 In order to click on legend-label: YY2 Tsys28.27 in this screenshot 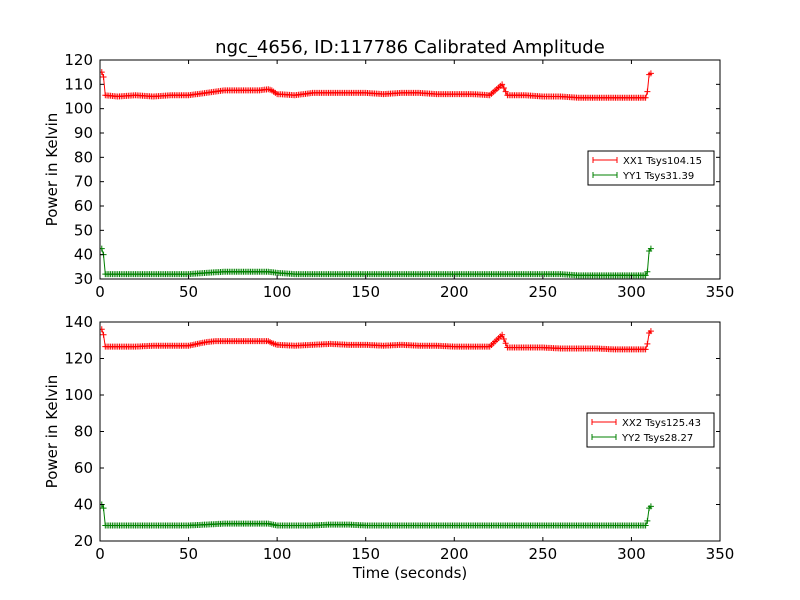, I will do `click(657, 438)`.